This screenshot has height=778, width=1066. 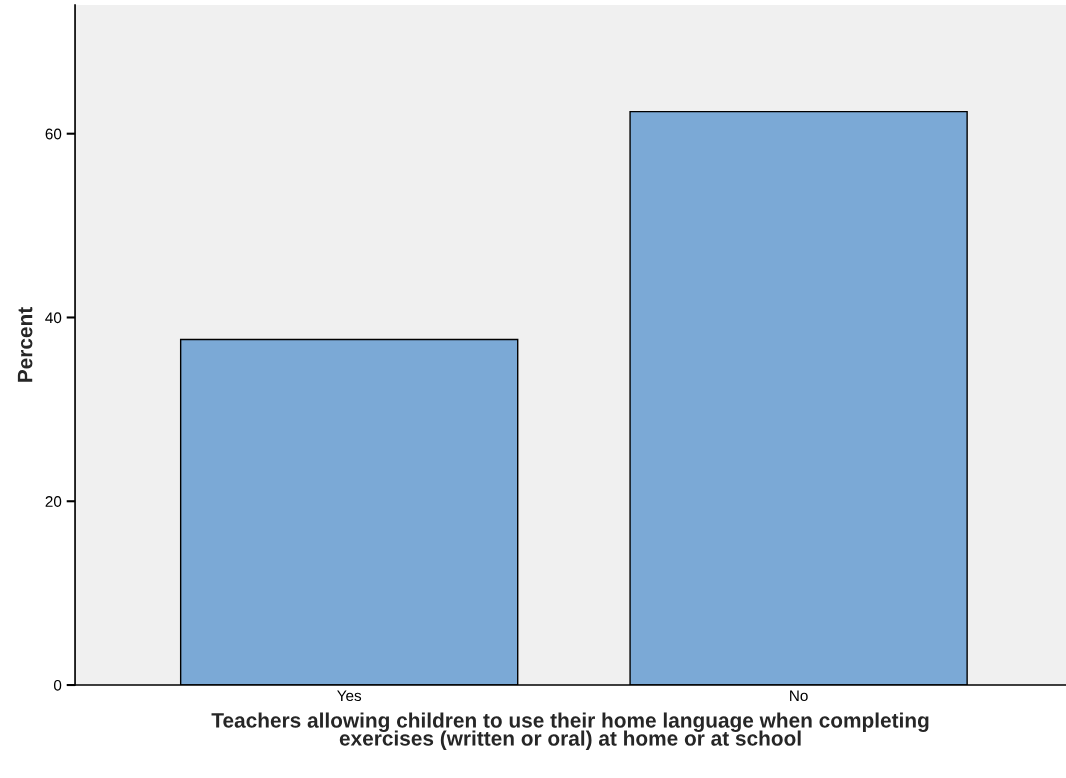 I want to click on y-tick-label: 60, so click(x=53, y=134).